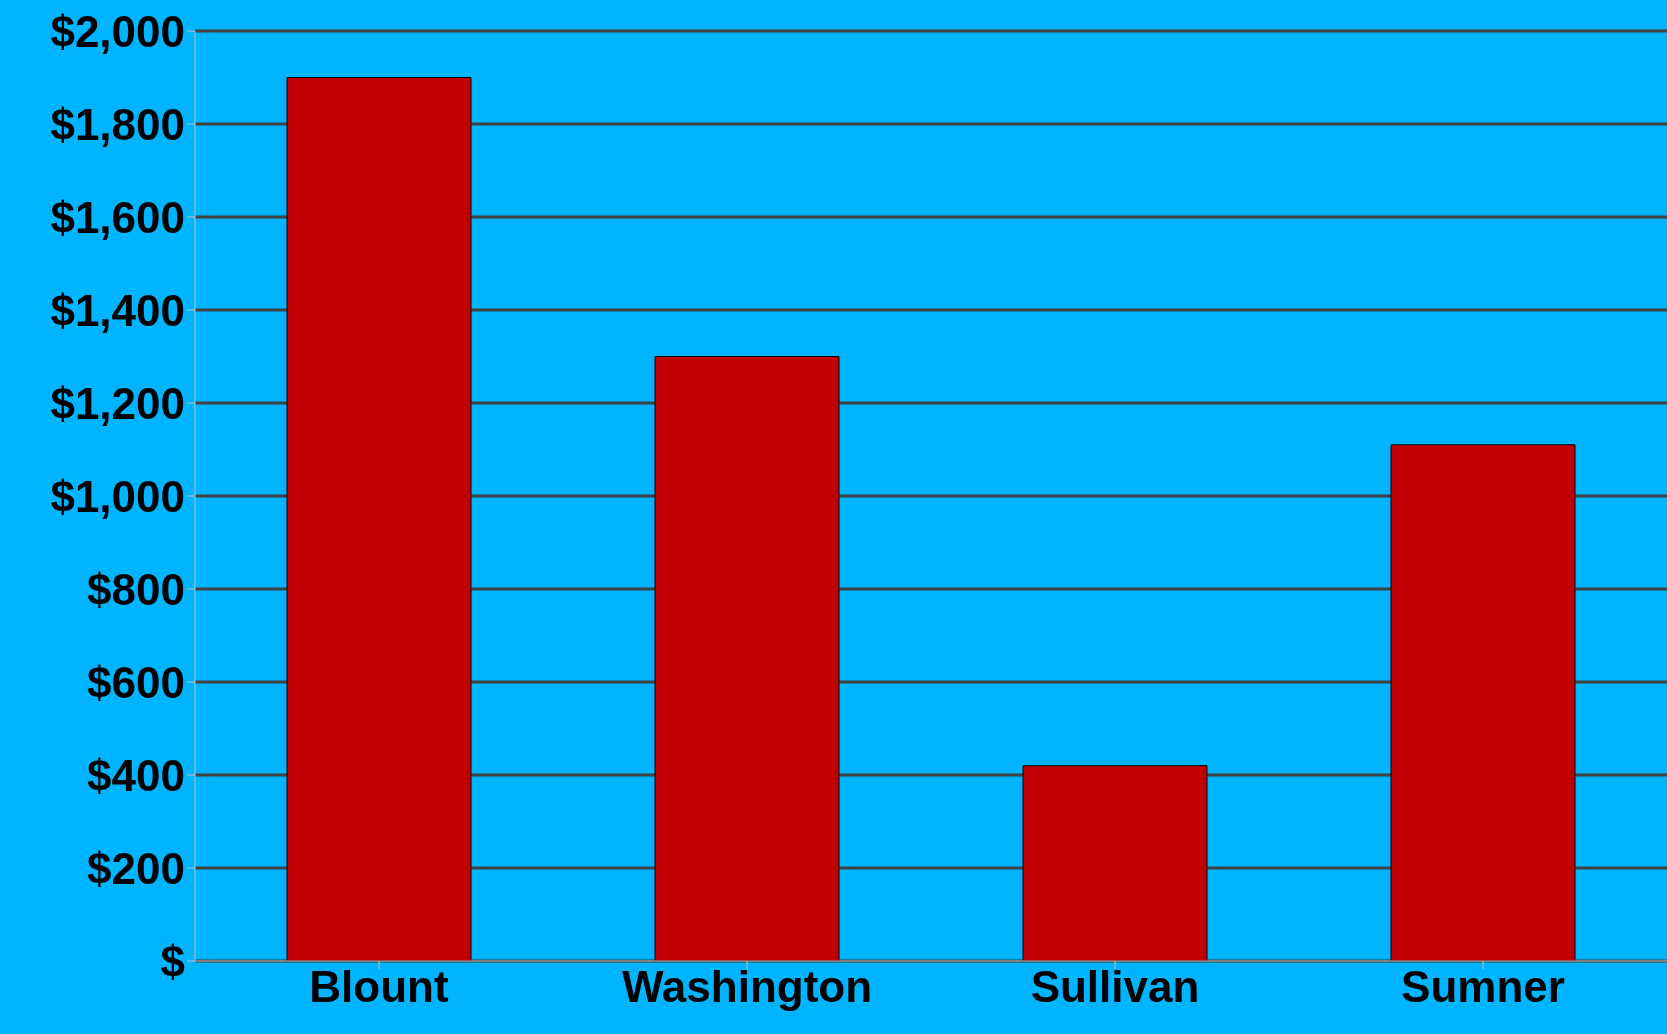  Describe the element at coordinates (172, 961) in the screenshot. I see `y-tick-label: $` at that location.